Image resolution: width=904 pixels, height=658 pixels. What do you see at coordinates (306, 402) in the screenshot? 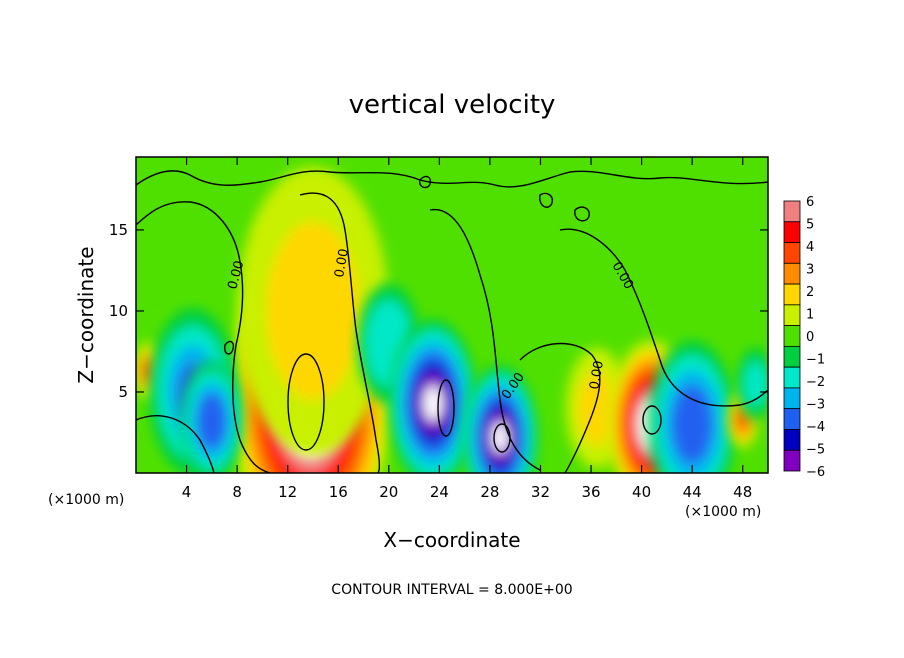
I see `contour-loop-big-updraft` at bounding box center [306, 402].